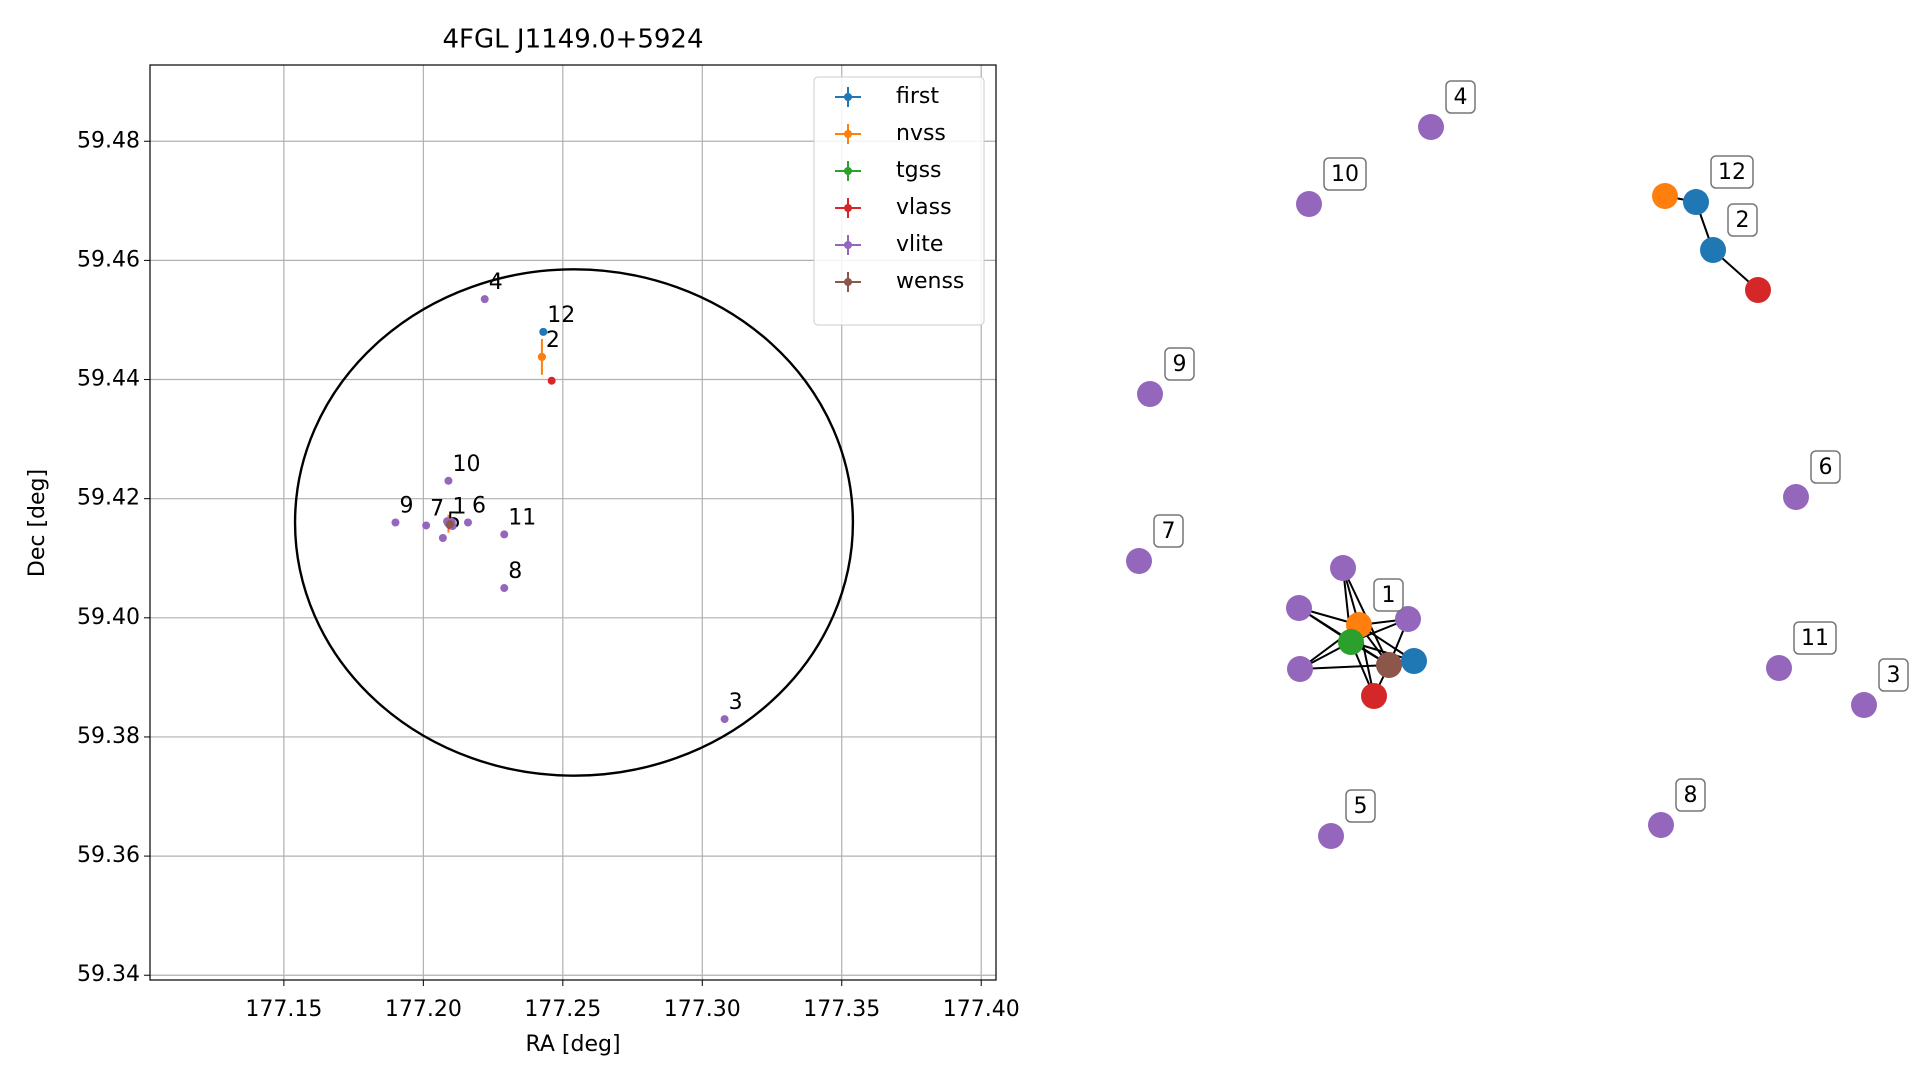  I want to click on node-label: 5, so click(1361, 806).